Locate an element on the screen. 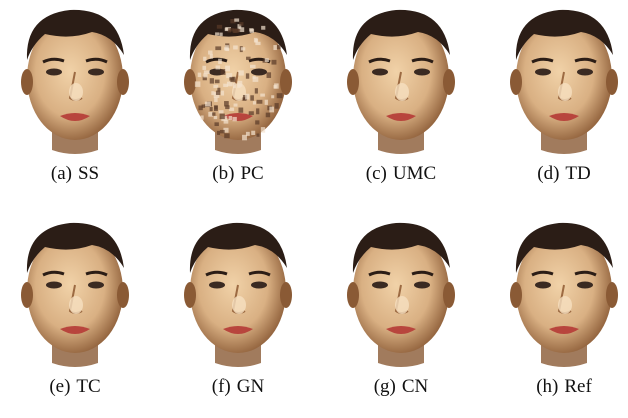  figure-panel: (c) UMC is located at coordinates (401, 102).